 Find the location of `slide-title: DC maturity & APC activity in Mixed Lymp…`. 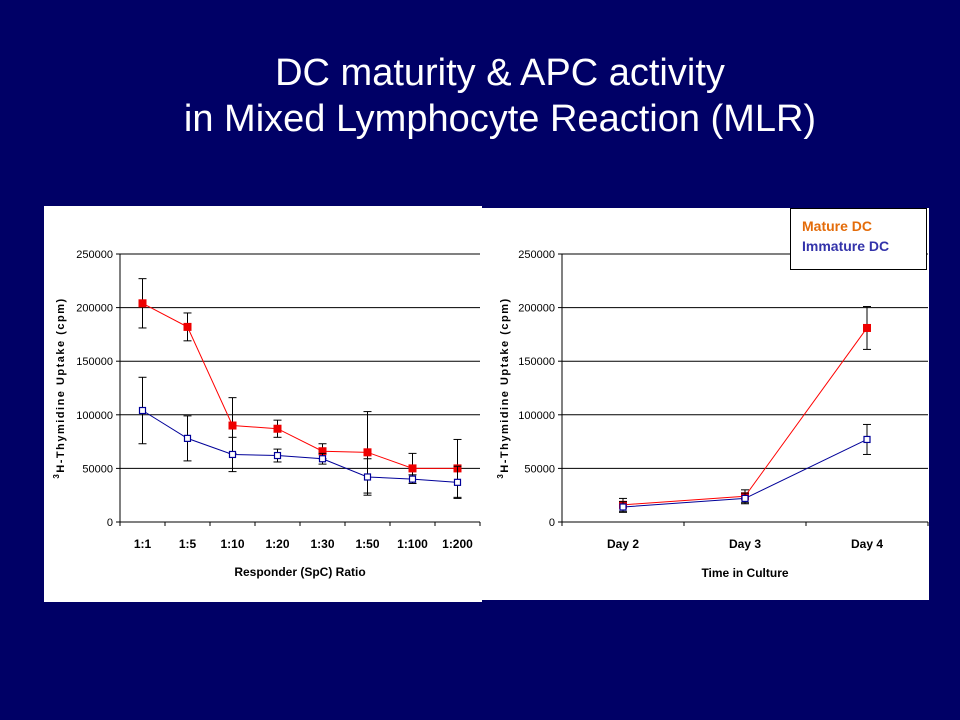

slide-title: DC maturity & APC activity in Mixed Lymp… is located at coordinates (480, 96).